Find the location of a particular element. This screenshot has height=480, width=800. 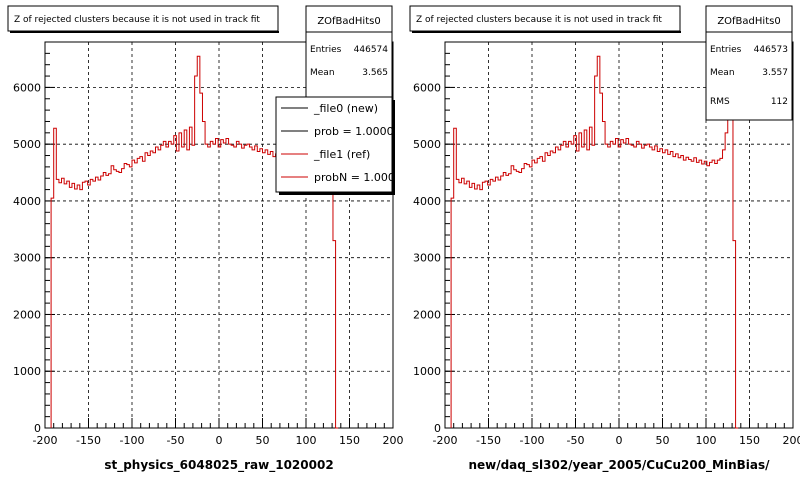

stats-rms-value: 112 is located at coordinates (779, 102).